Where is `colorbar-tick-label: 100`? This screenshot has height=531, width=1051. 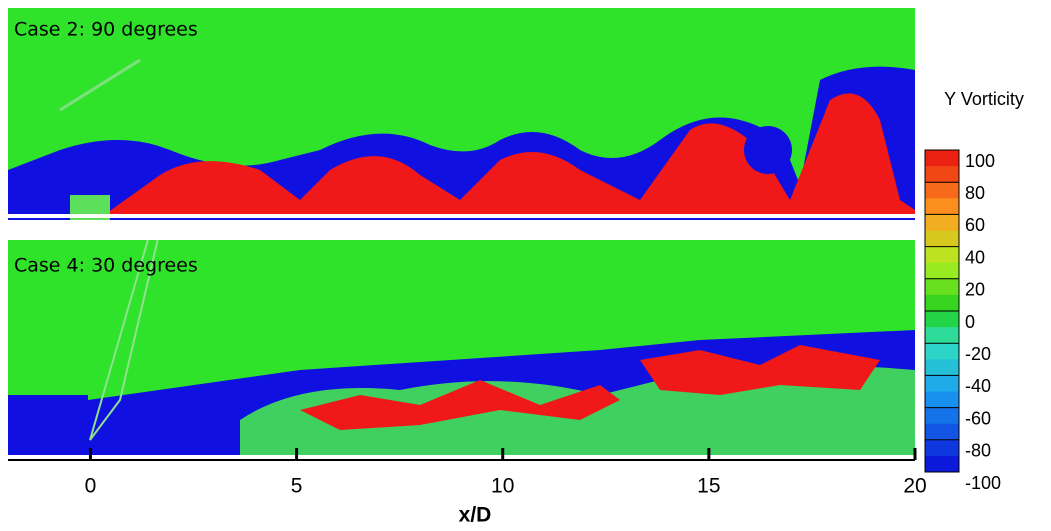
colorbar-tick-label: 100 is located at coordinates (980, 161).